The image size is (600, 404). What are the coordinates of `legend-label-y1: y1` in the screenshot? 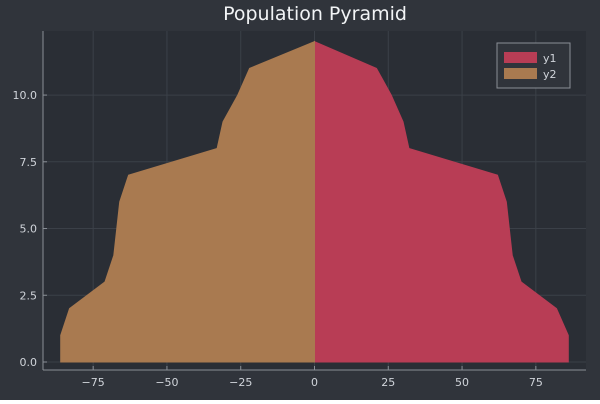 It's located at (550, 58).